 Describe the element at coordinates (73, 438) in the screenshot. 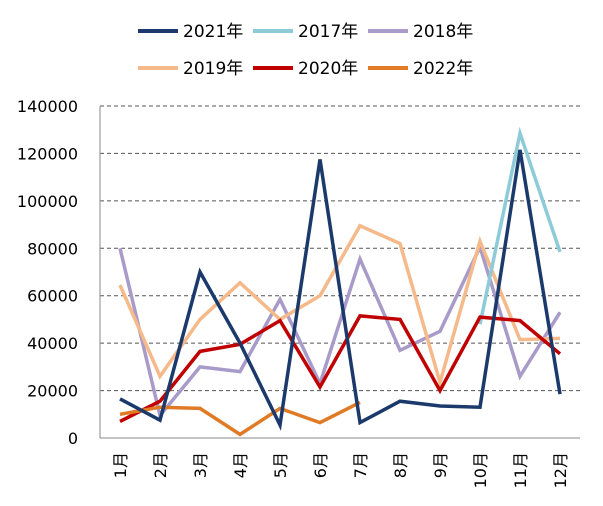

I see `y-tick-label: 0` at that location.